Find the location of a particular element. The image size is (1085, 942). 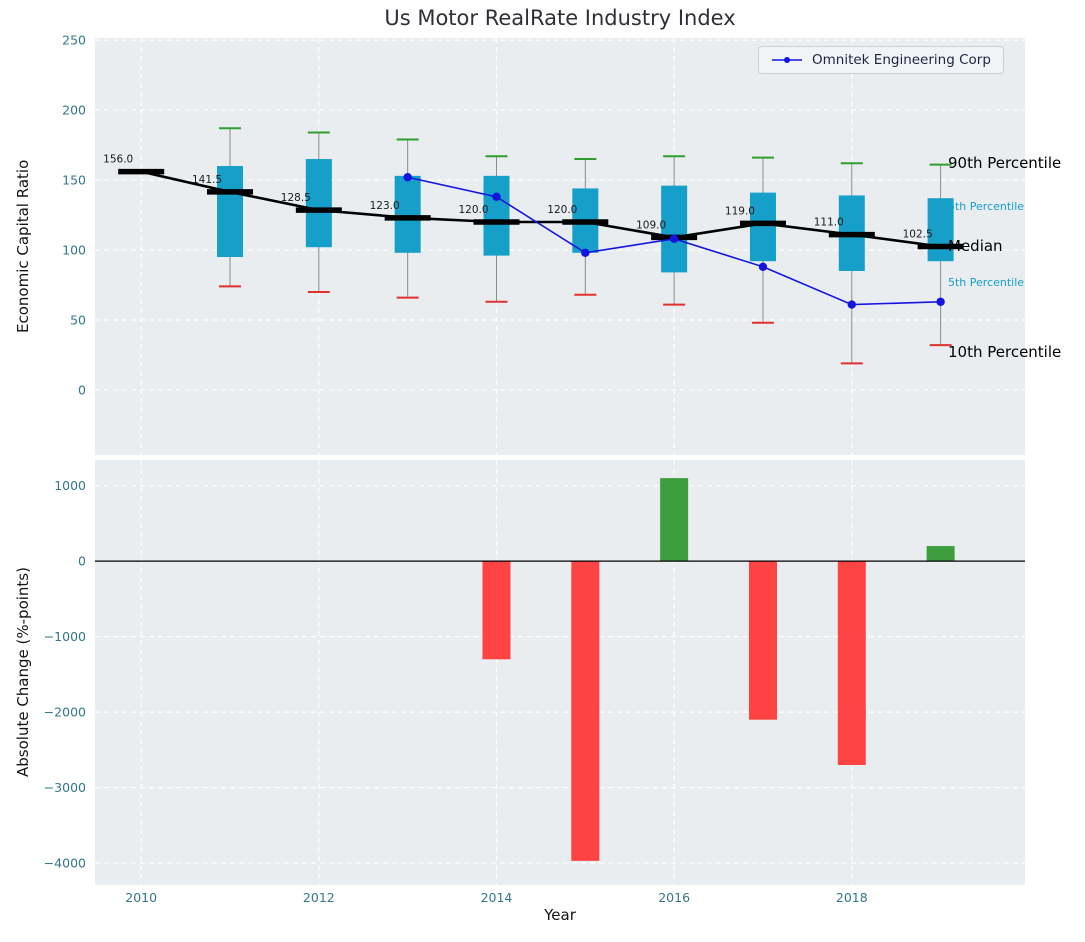

box-2016 is located at coordinates (674, 230).